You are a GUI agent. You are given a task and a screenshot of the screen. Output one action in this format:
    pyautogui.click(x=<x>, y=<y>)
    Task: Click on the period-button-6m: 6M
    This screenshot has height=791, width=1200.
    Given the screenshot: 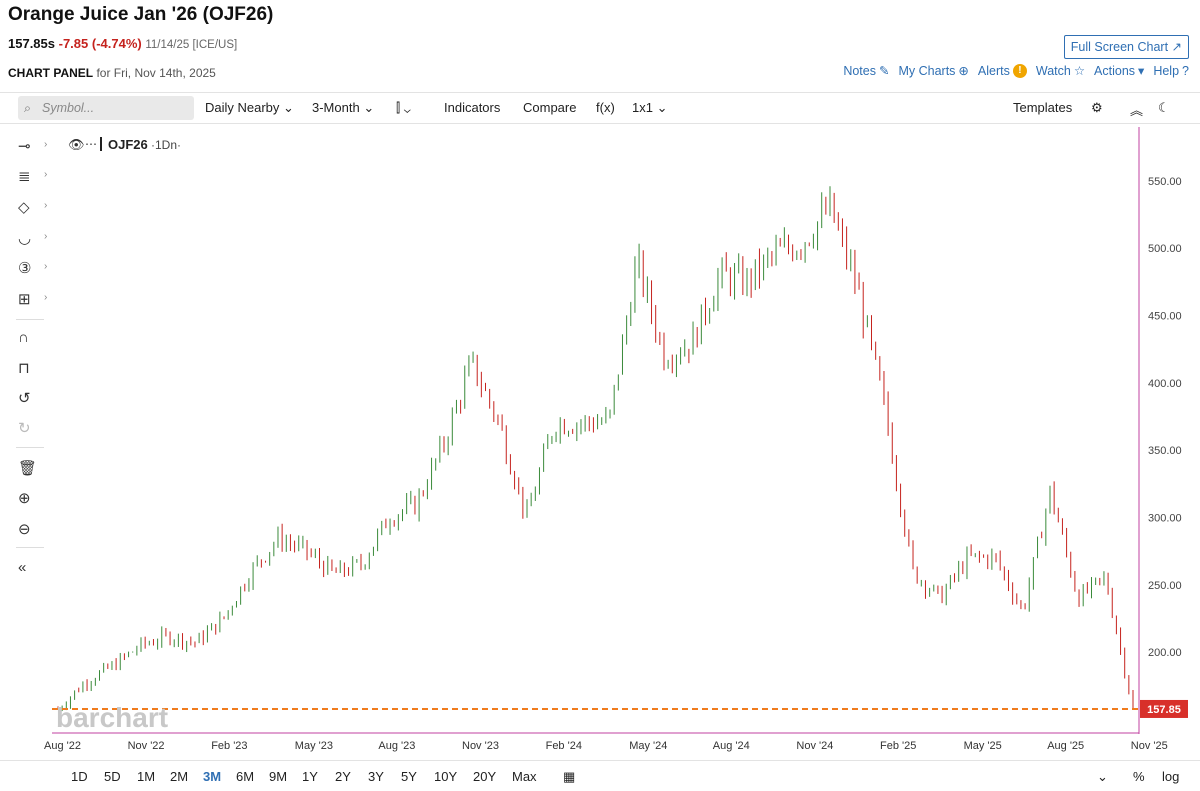 What is the action you would take?
    pyautogui.click(x=245, y=776)
    